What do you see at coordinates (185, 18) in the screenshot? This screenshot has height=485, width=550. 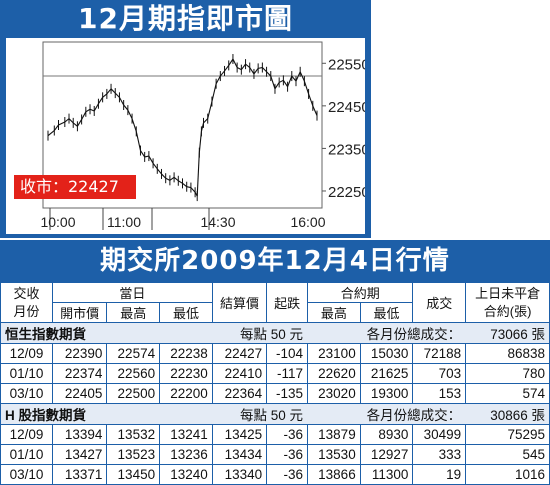 I see `chart-title: 12月期指即市圖` at bounding box center [185, 18].